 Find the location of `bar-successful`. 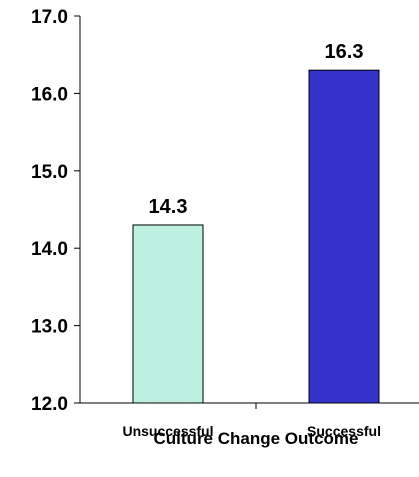

bar-successful is located at coordinates (344, 236).